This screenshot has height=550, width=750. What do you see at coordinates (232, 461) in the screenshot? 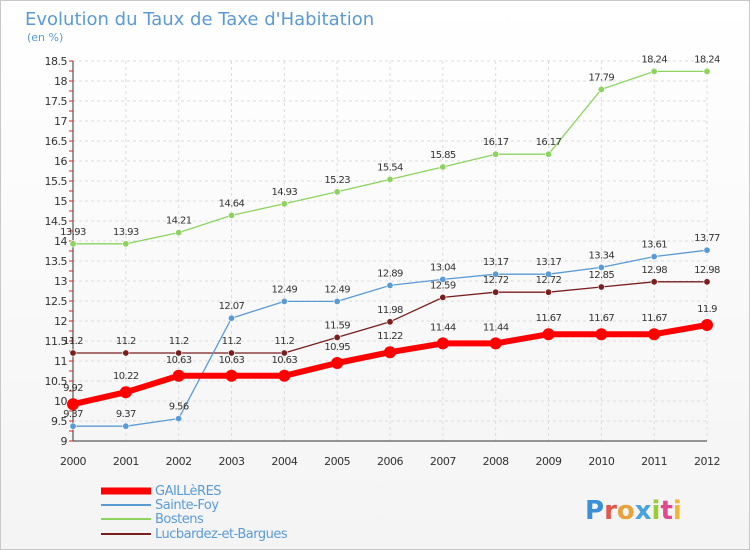
I see `x-tick-label: 2003` at bounding box center [232, 461].